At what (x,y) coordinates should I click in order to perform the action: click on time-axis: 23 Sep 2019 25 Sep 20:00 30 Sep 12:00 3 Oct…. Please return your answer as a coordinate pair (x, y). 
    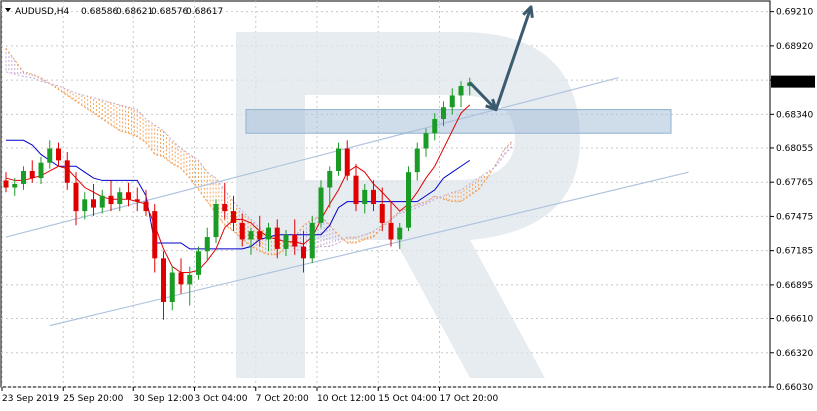
    Looking at the image, I should click on (249, 395).